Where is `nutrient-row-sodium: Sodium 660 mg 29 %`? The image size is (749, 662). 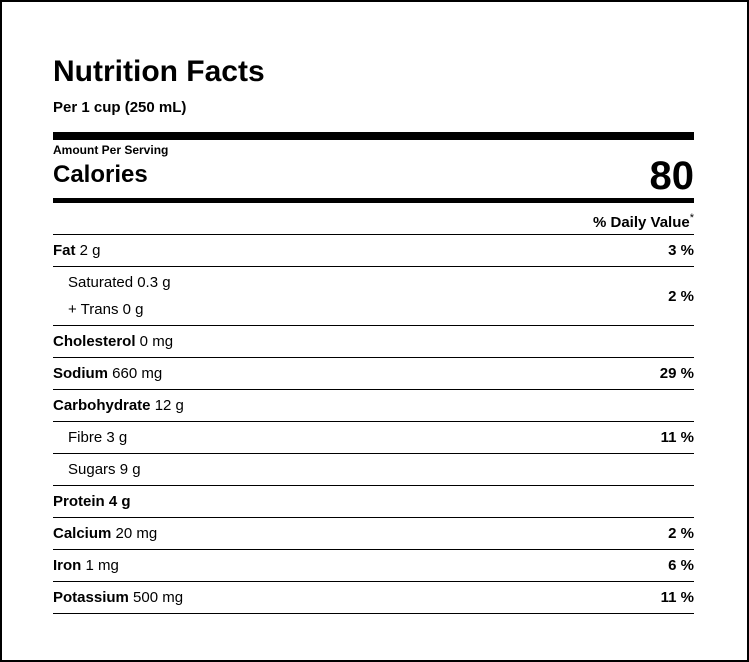 nutrient-row-sodium: Sodium 660 mg 29 % is located at coordinates (373, 374).